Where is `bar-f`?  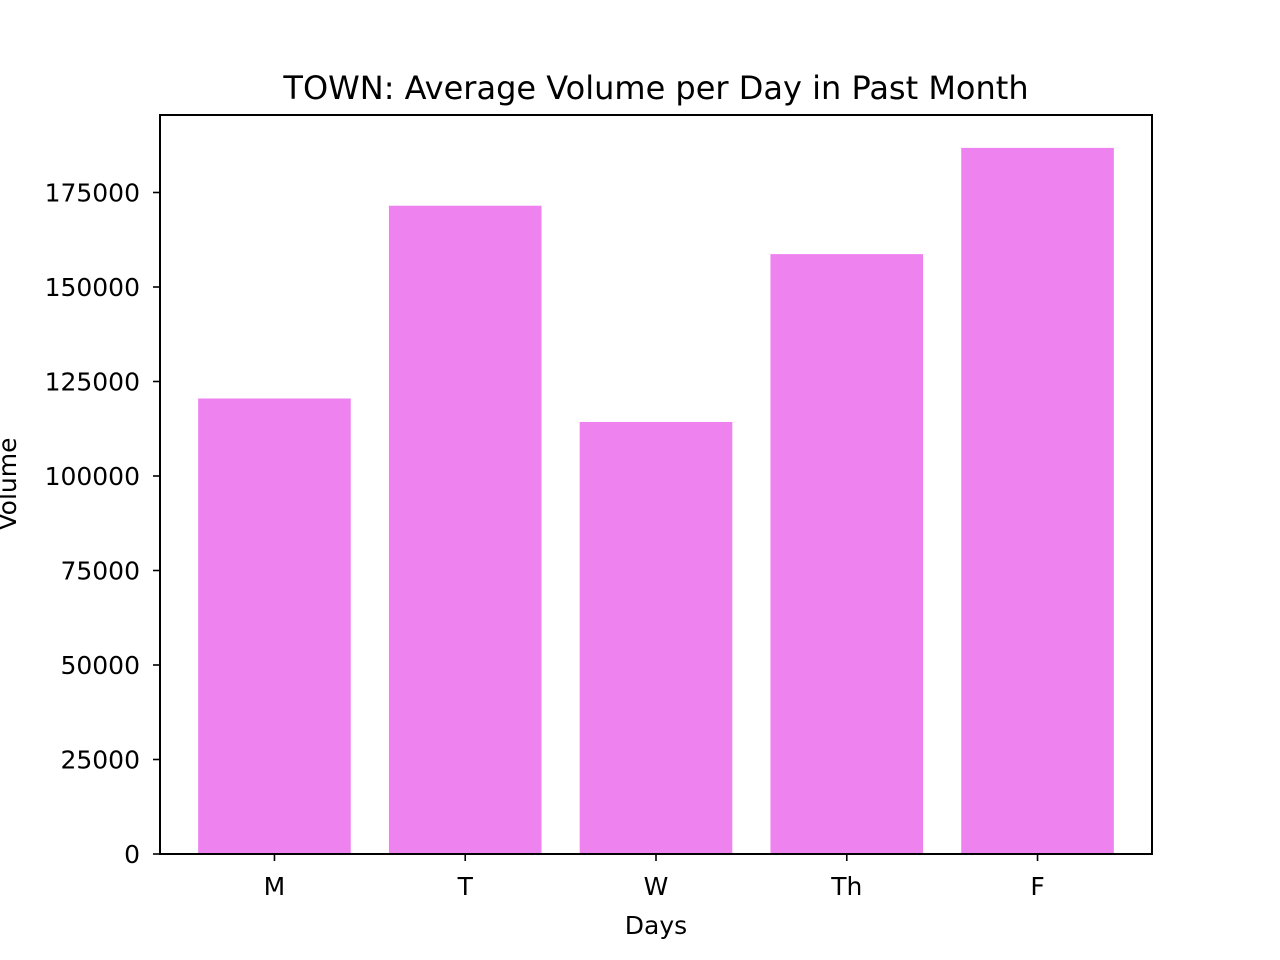 bar-f is located at coordinates (1037, 500).